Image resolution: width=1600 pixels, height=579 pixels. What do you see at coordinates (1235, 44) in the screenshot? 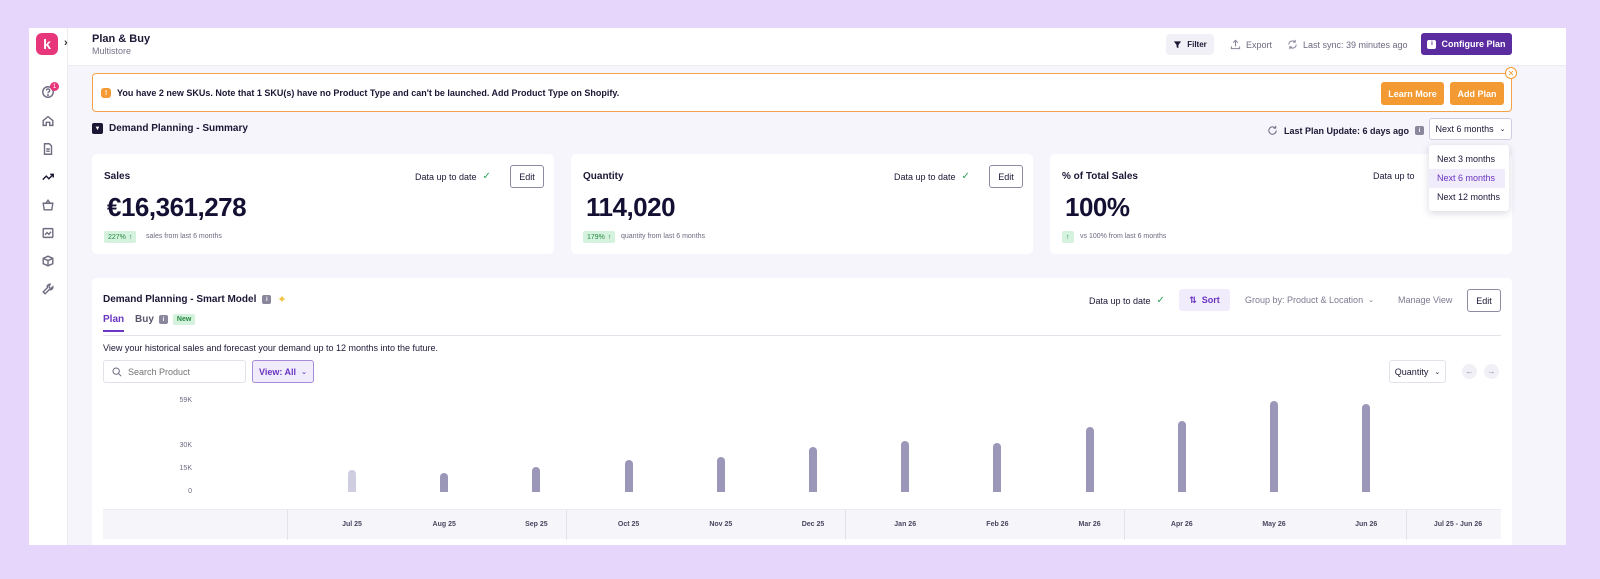
I see `upload-icon` at bounding box center [1235, 44].